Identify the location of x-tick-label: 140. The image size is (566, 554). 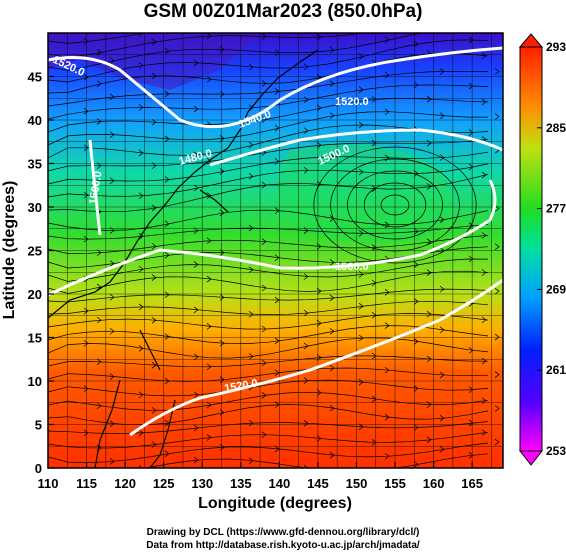
(280, 483).